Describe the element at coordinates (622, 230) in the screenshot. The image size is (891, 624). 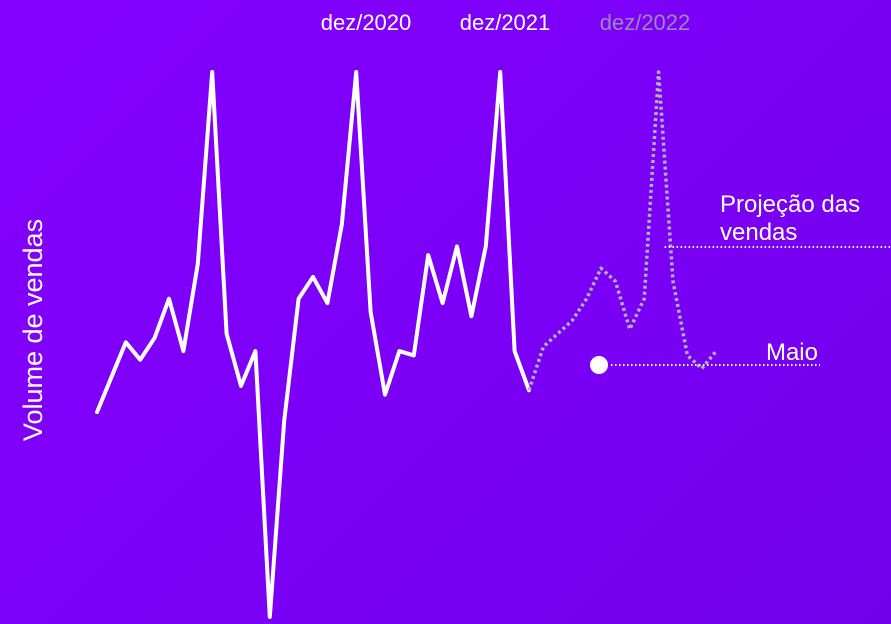
I see `series-line-projection` at that location.